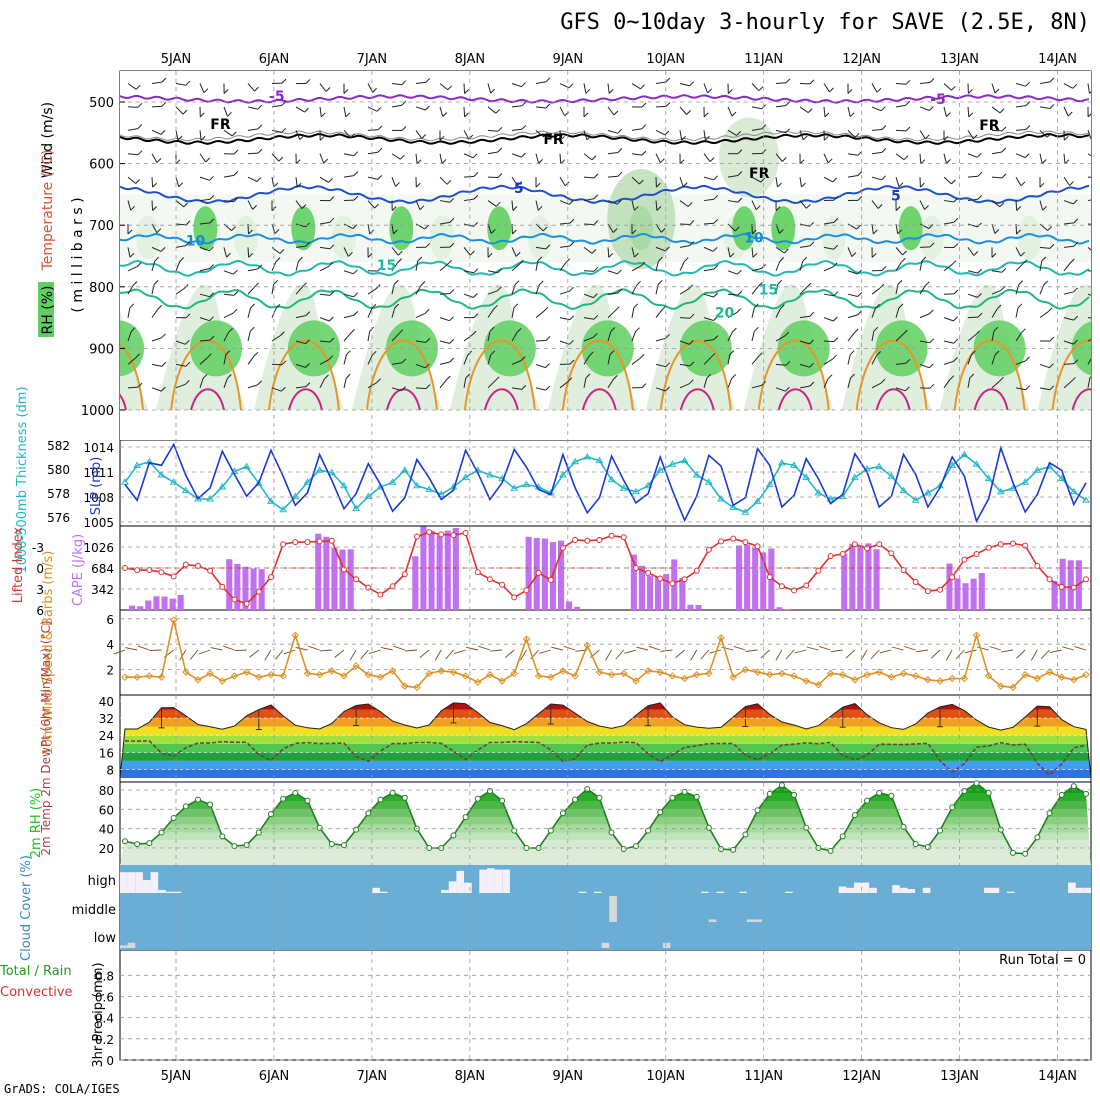 The height and width of the screenshot is (1100, 1100). Describe the element at coordinates (605, 568) in the screenshot. I see `cape-li-panel` at that location.